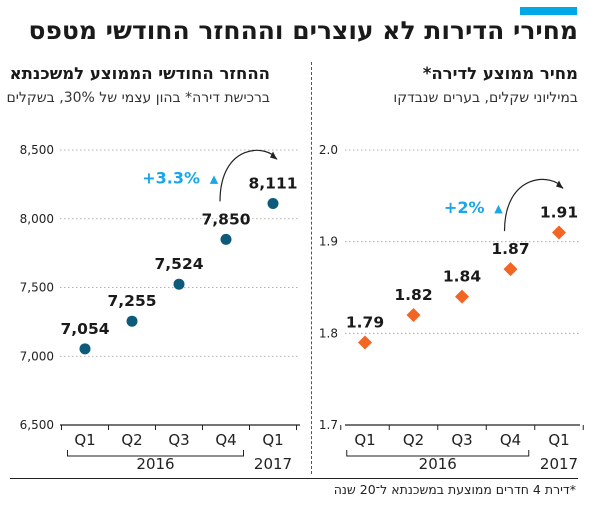 The image size is (590, 514). What do you see at coordinates (462, 277) in the screenshot?
I see `right-data-label: 1.84` at bounding box center [462, 277].